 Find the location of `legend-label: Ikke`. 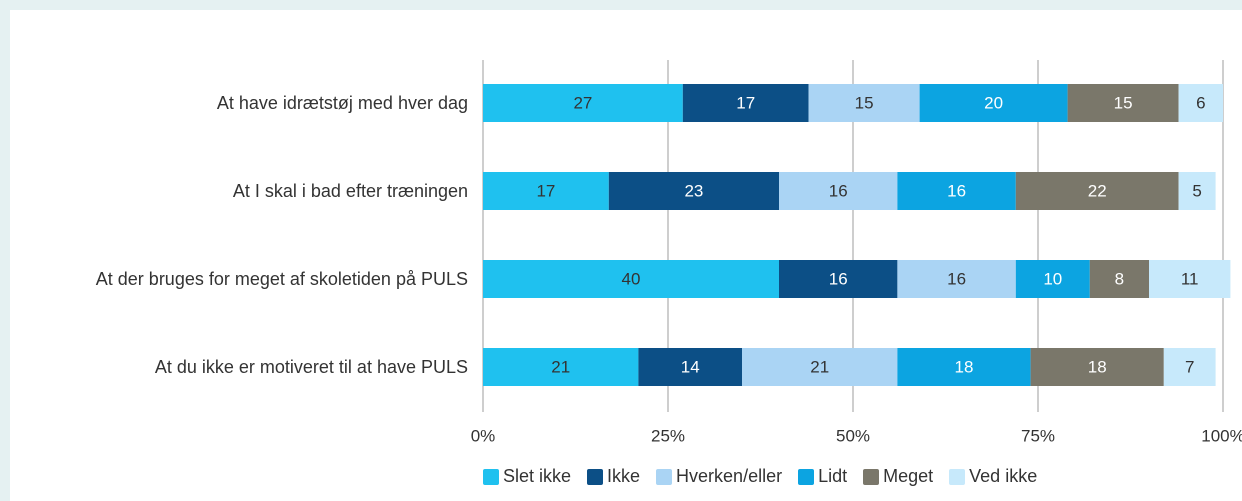

legend-label: Ikke is located at coordinates (624, 476).